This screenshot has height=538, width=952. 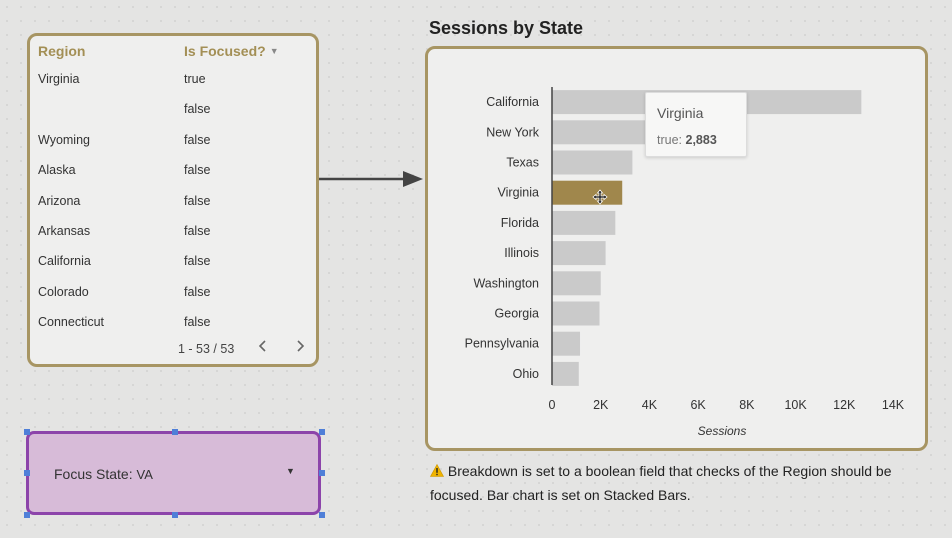 I want to click on cell-region: Arkansas, so click(x=64, y=231).